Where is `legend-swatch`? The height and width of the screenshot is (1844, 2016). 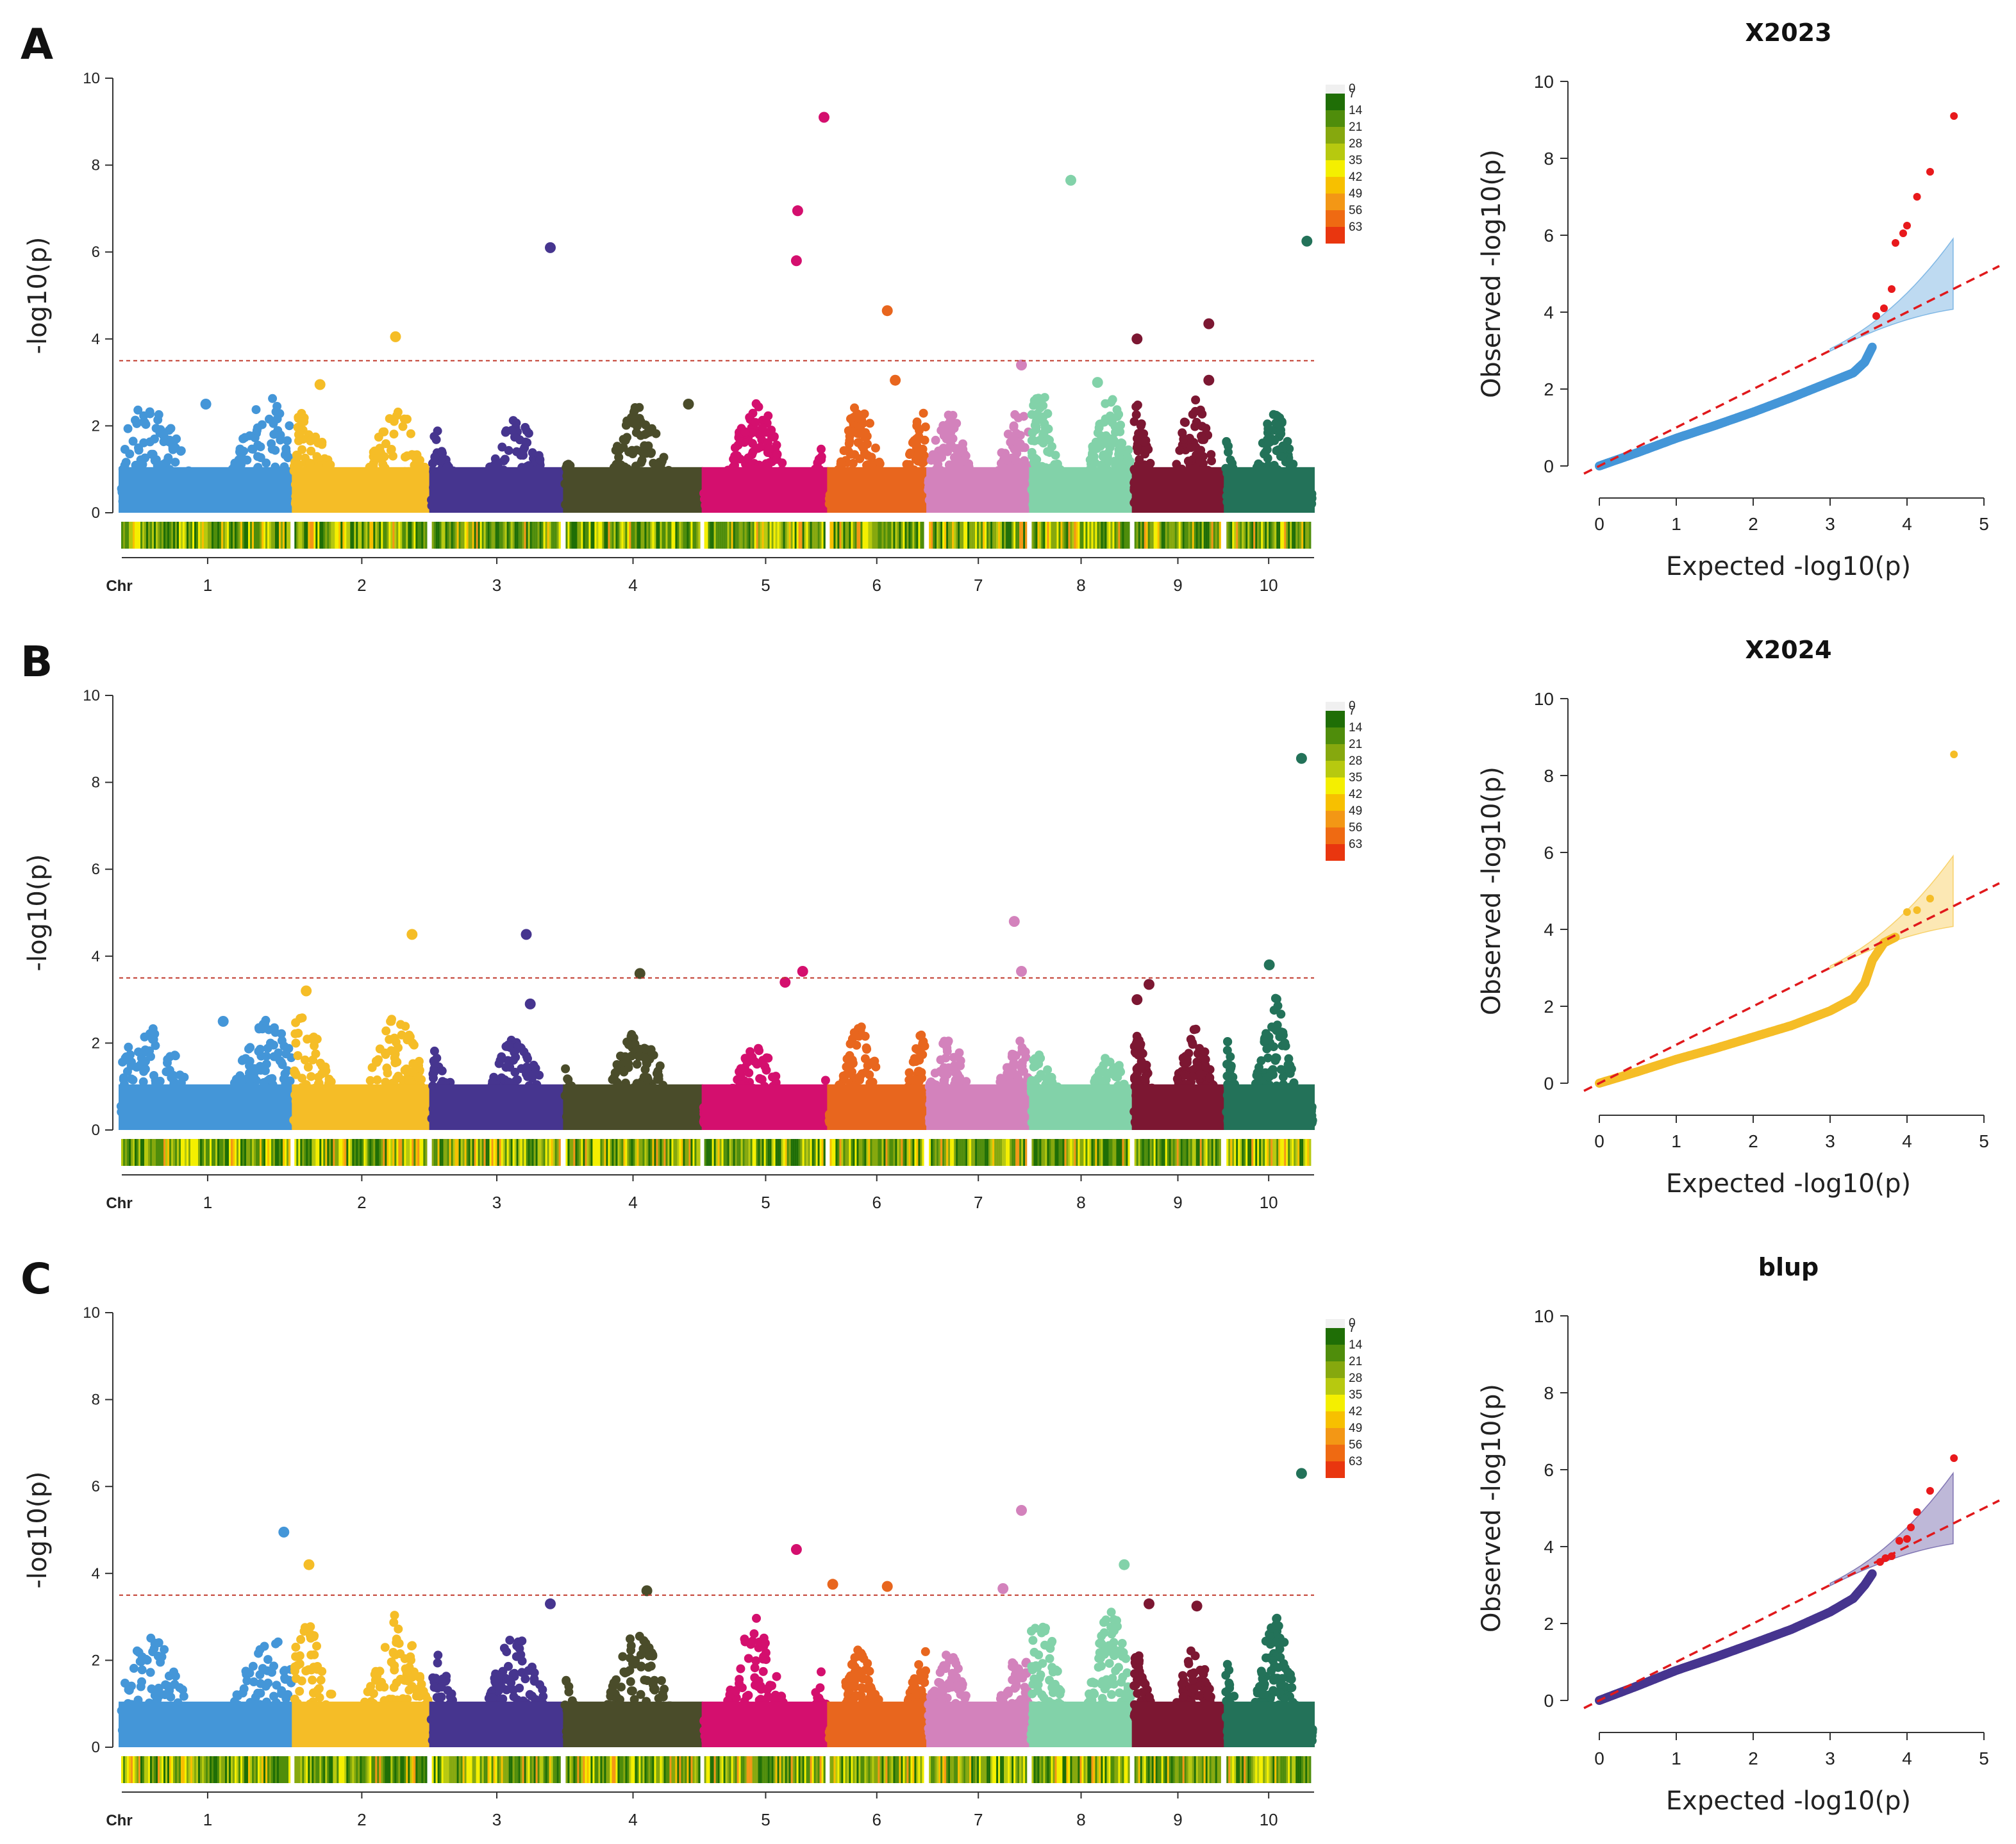
legend-swatch is located at coordinates (1335, 135).